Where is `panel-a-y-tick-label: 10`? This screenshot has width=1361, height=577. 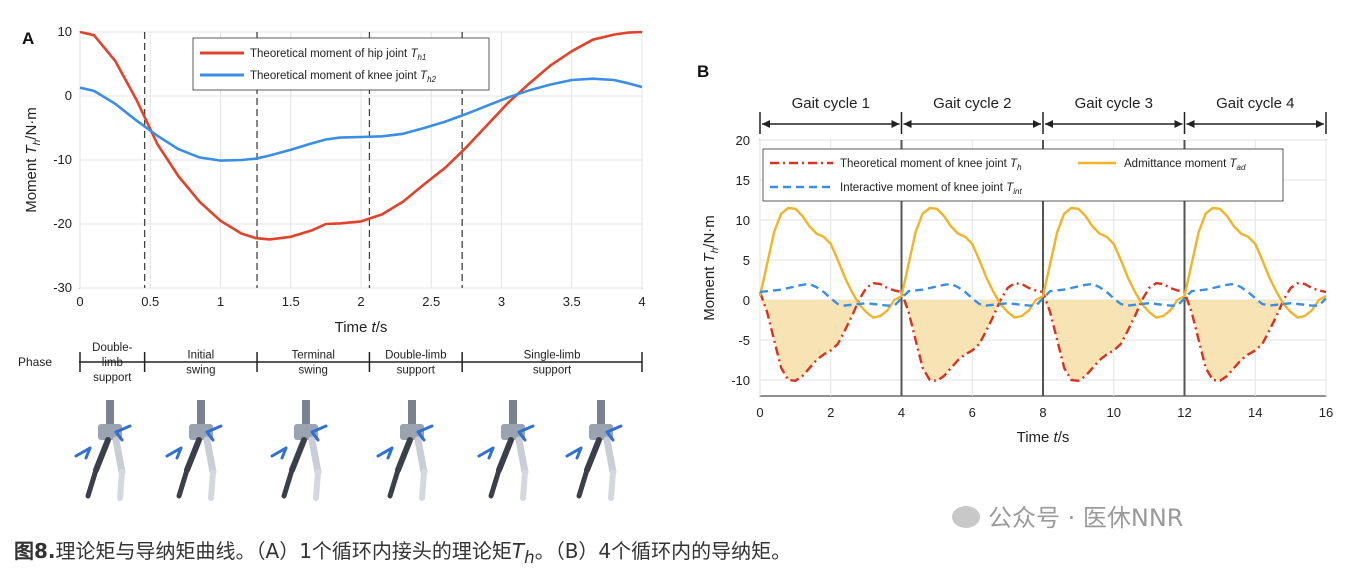 panel-a-y-tick-label: 10 is located at coordinates (65, 31).